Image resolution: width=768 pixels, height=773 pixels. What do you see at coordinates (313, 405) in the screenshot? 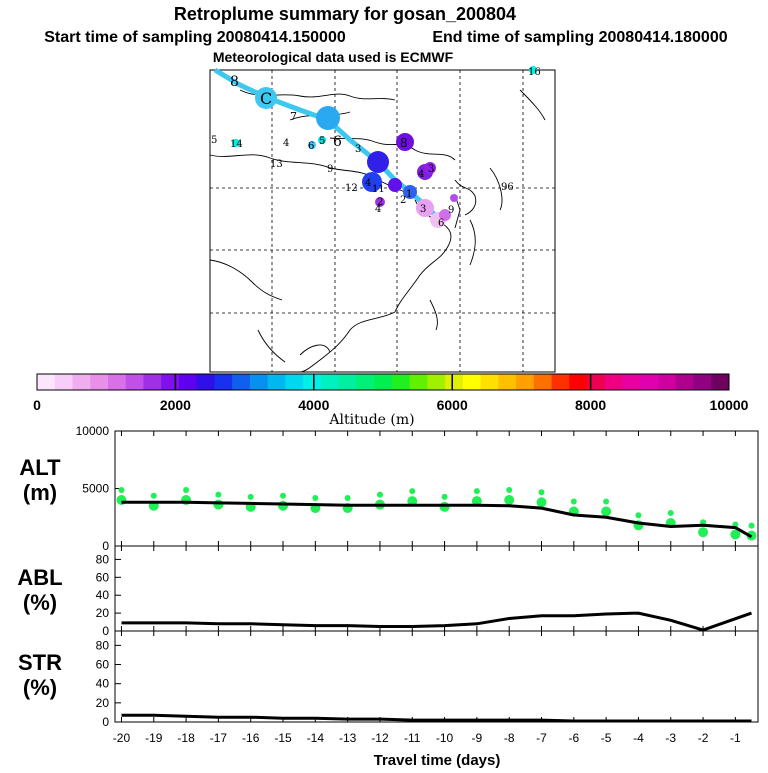
I see `colorbar-tick-label: 4000` at bounding box center [313, 405].